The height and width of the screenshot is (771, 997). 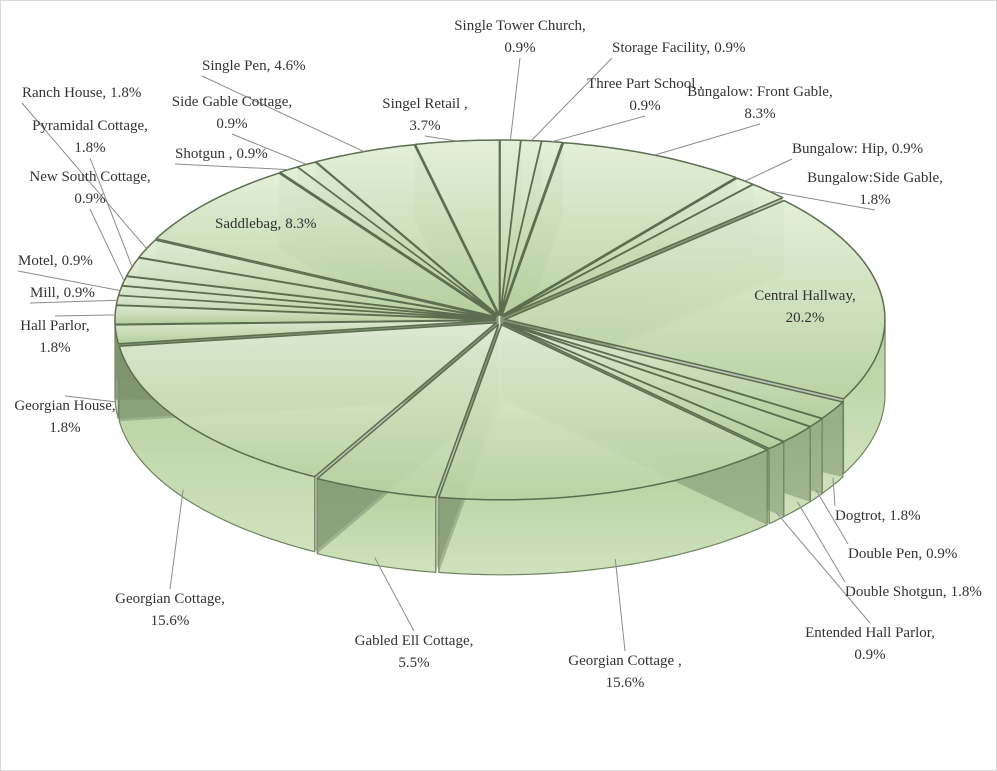 I want to click on label-name: Storage Facility,, so click(x=661, y=48).